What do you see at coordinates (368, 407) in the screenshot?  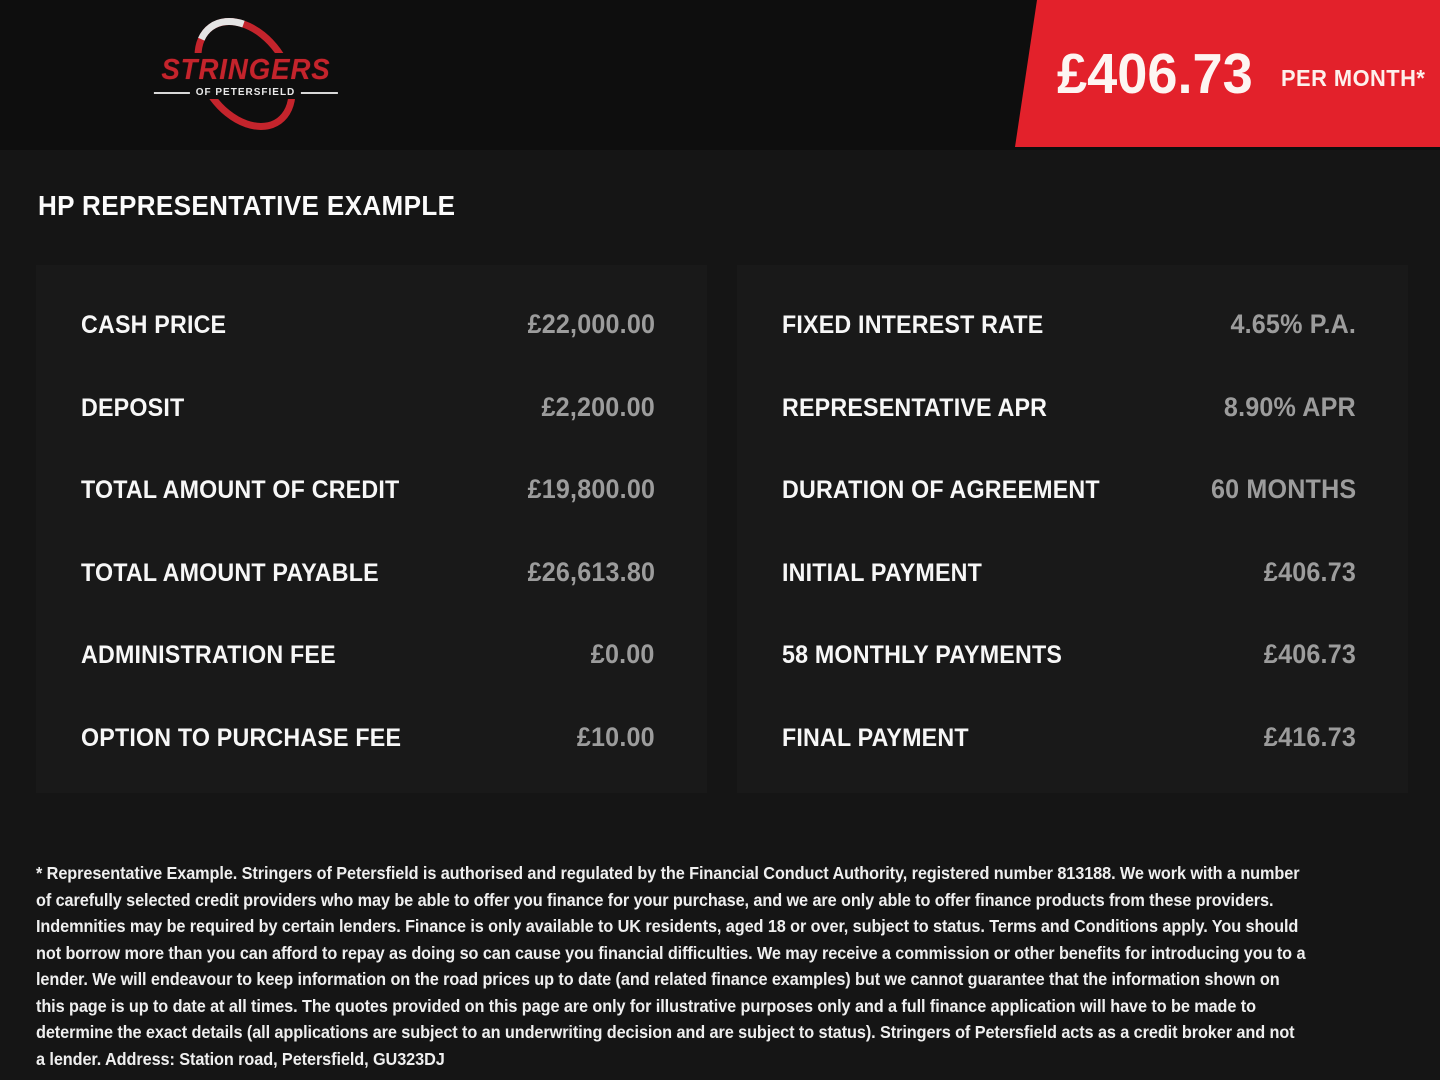 I see `finance-row-deposit: DEPOSIT £2,200.00` at bounding box center [368, 407].